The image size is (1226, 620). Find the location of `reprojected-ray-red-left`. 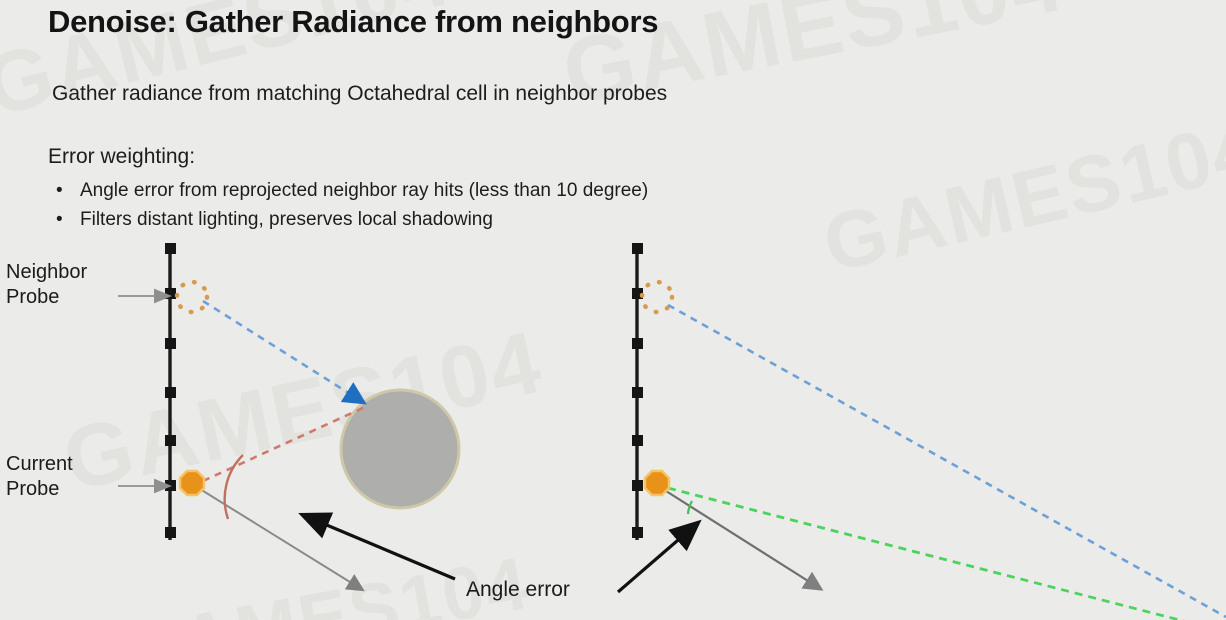

reprojected-ray-red-left is located at coordinates (284, 444).